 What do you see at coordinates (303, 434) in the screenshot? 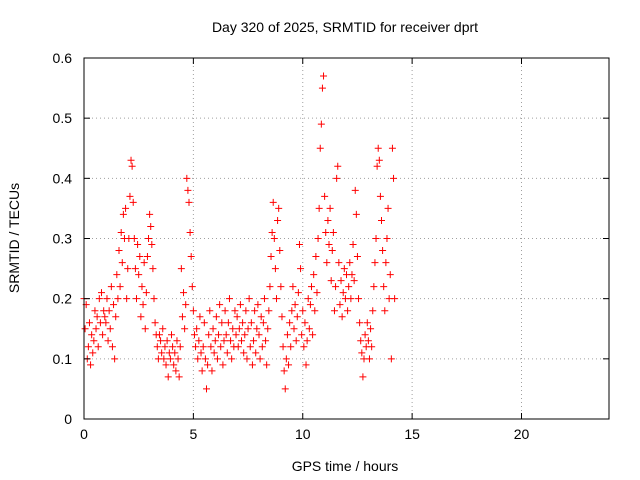
I see `x-tick-label: 10` at bounding box center [303, 434].